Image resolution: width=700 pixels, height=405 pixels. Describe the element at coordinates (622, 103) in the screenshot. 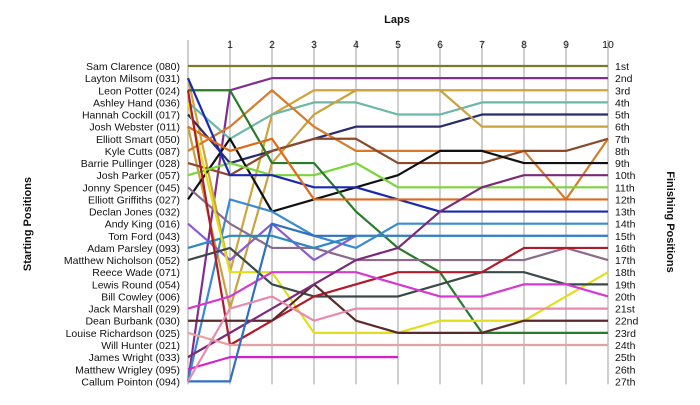

I see `finishing-position-label: 4th` at that location.